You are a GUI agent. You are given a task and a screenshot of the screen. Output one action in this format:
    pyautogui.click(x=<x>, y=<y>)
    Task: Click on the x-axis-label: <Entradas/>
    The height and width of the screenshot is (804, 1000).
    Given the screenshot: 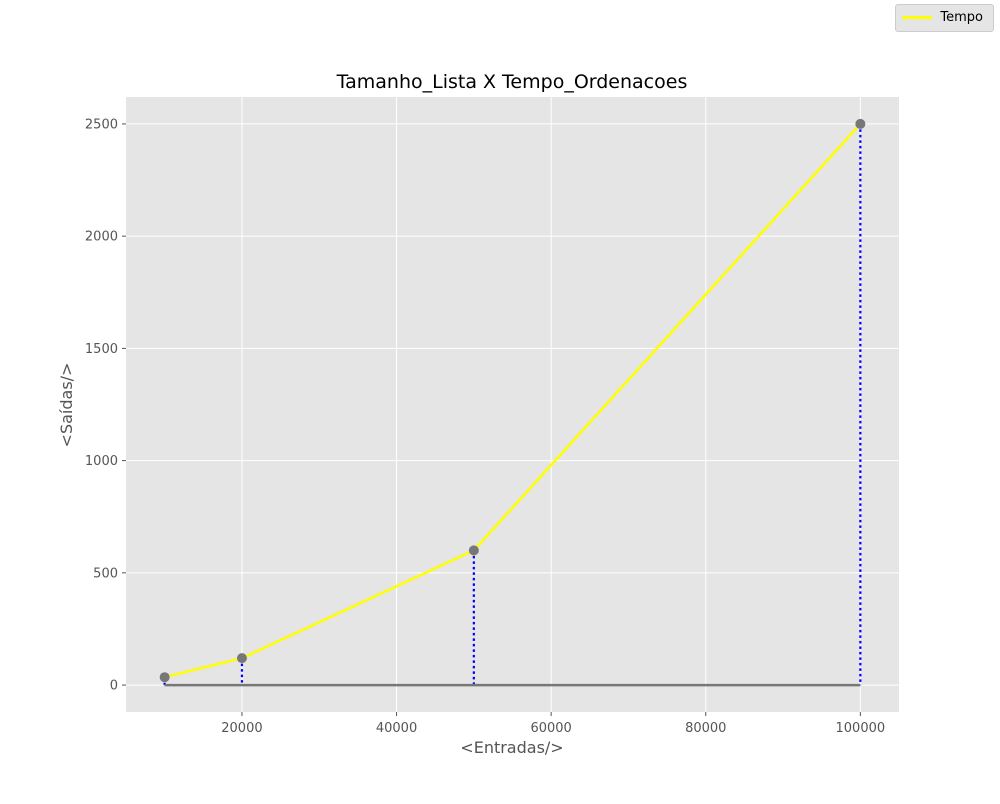 What is the action you would take?
    pyautogui.click(x=511, y=747)
    